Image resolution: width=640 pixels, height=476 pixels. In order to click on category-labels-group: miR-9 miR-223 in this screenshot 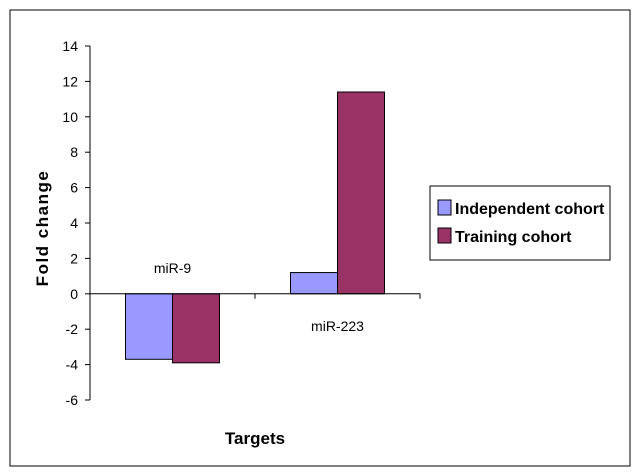, I will do `click(259, 297)`.